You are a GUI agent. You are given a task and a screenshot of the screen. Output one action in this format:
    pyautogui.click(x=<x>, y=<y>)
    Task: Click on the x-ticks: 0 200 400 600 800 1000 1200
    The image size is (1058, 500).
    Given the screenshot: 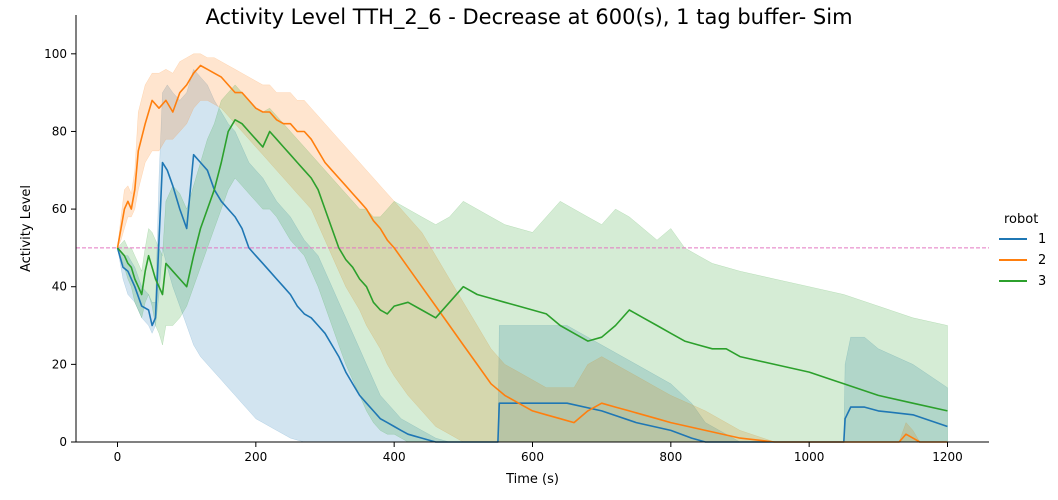 What is the action you would take?
    pyautogui.click(x=538, y=453)
    